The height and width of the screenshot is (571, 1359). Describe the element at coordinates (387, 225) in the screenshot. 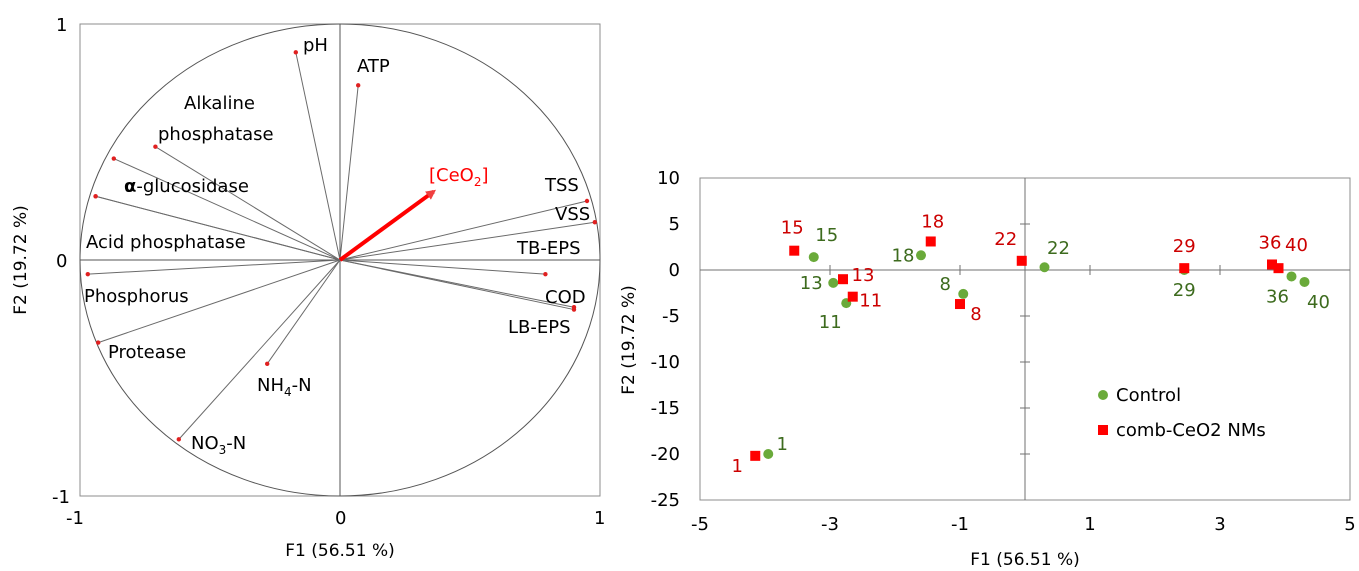

I see `ceo2-arrow` at that location.